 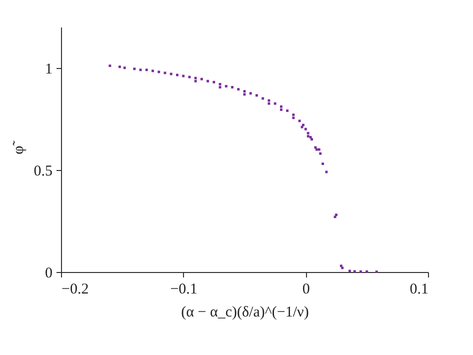 I want to click on x-tick-label: −0.1, so click(x=184, y=290).